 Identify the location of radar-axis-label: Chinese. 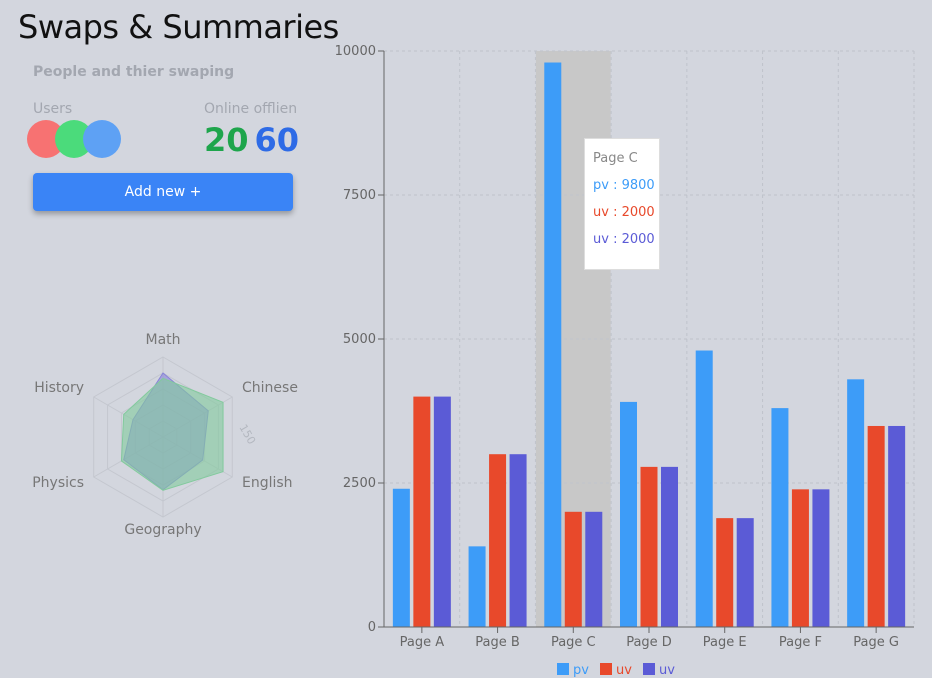
(270, 388).